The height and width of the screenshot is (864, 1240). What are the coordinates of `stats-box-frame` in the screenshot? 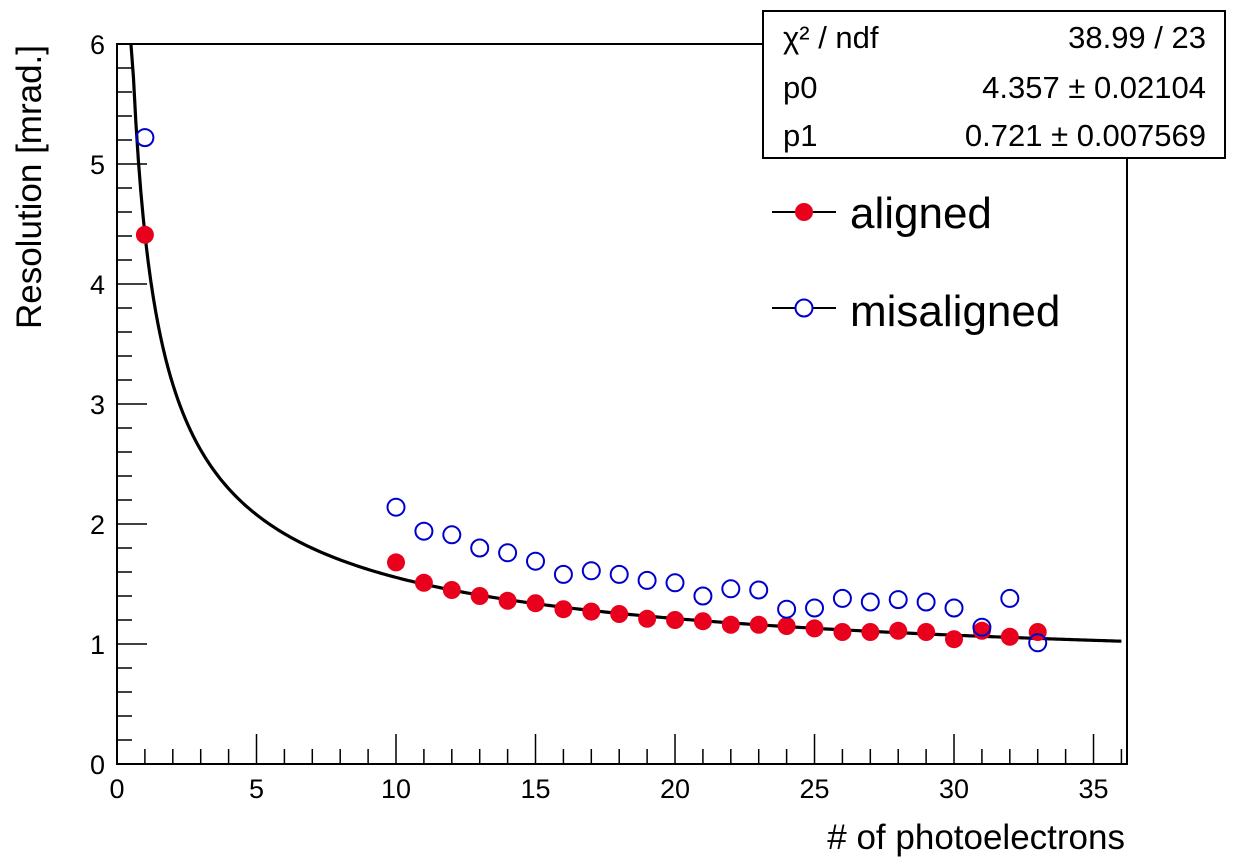 It's located at (994, 84).